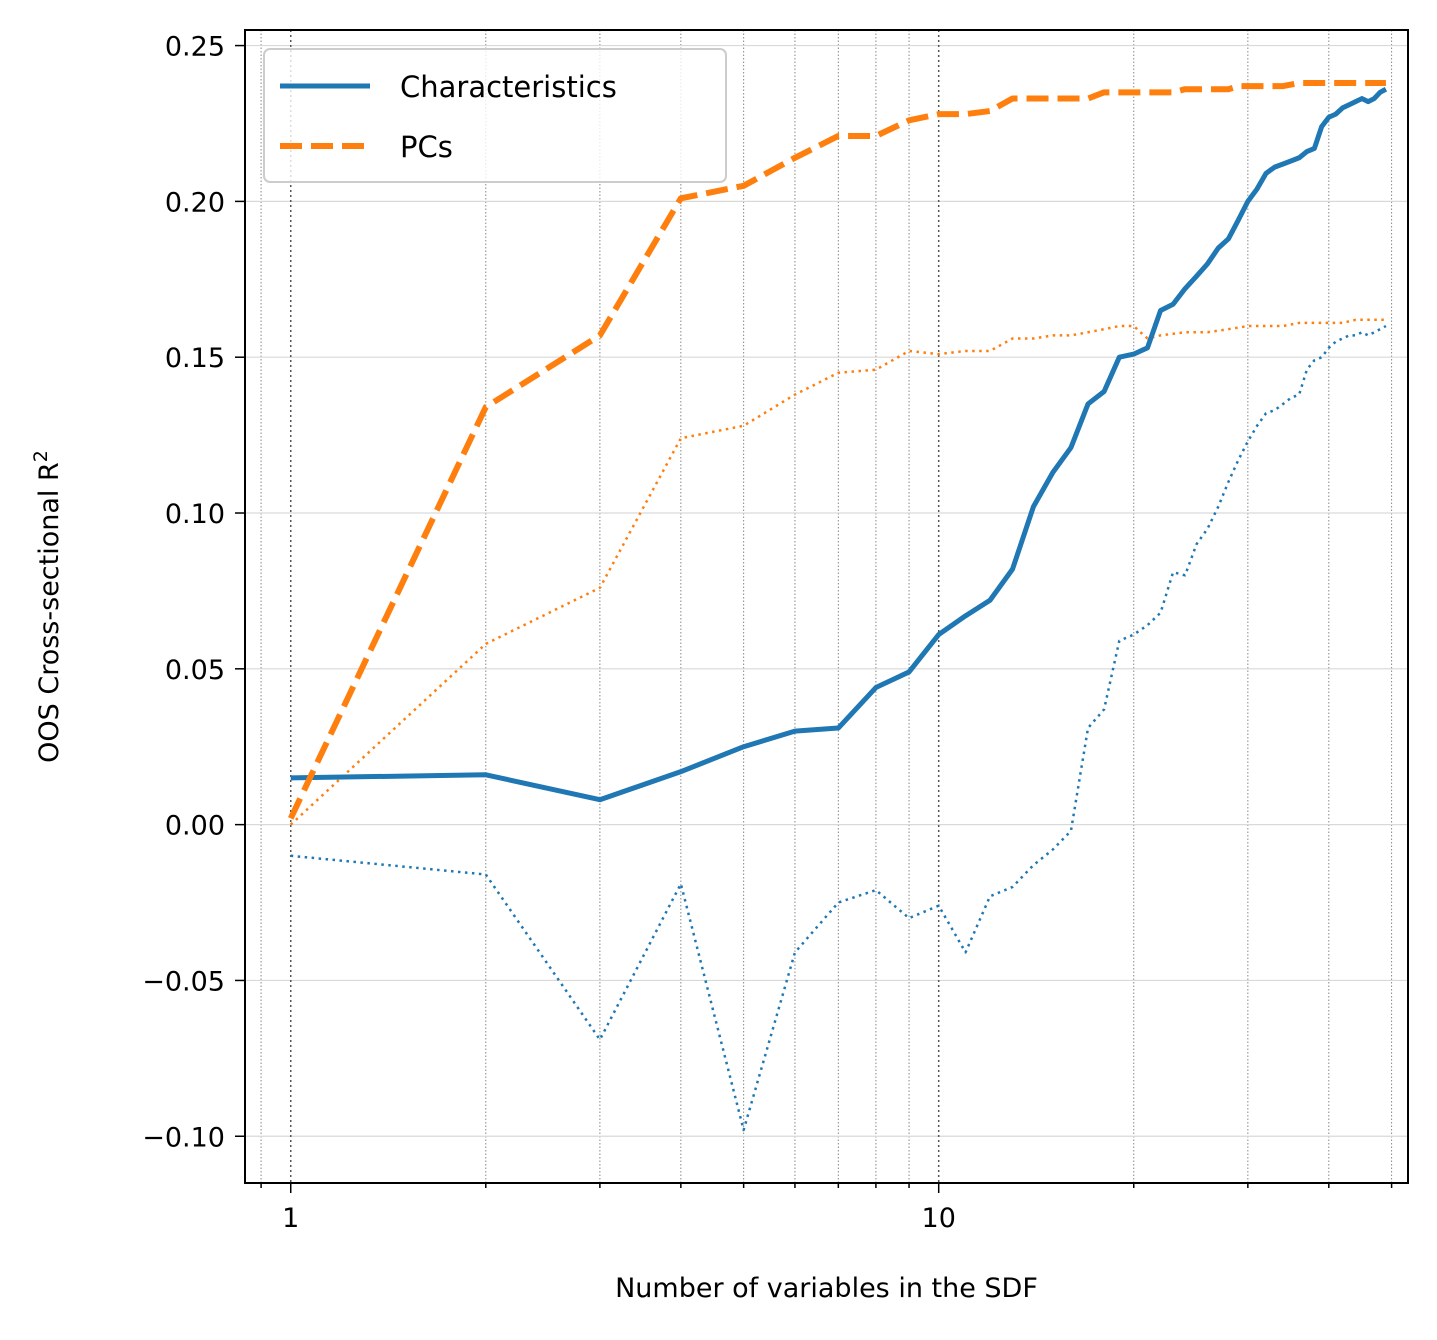  I want to click on x-tick-label: 1, so click(290, 1218).